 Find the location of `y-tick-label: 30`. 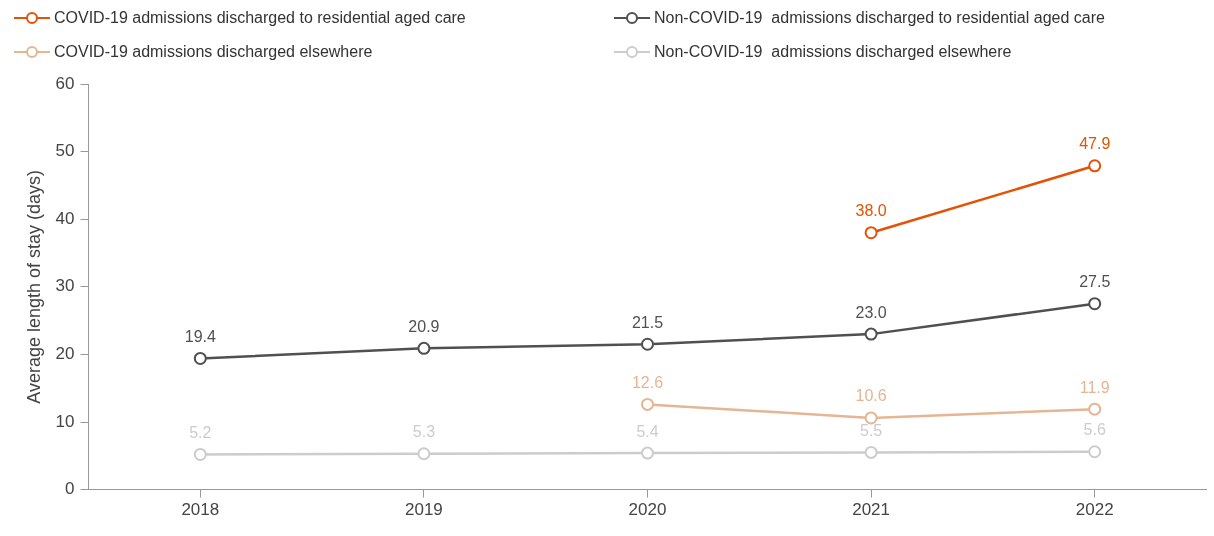

y-tick-label: 30 is located at coordinates (65, 286).